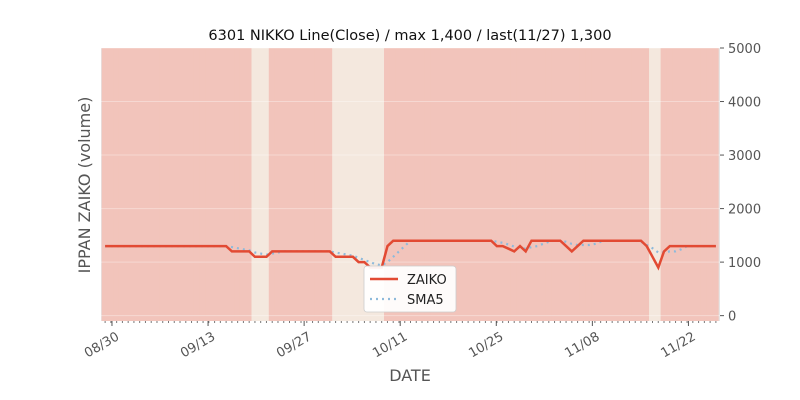 This screenshot has width=800, height=400. I want to click on x-tick-label: 08/30, so click(102, 345).